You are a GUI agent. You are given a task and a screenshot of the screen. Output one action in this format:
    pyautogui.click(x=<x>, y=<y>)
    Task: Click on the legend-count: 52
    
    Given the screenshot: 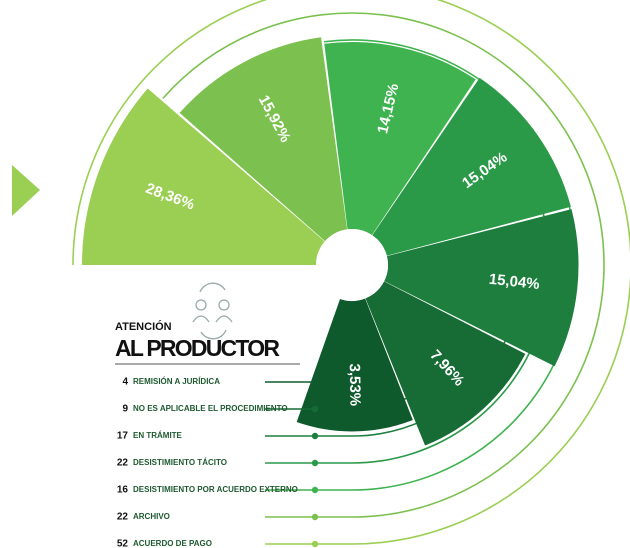 What is the action you would take?
    pyautogui.click(x=123, y=543)
    